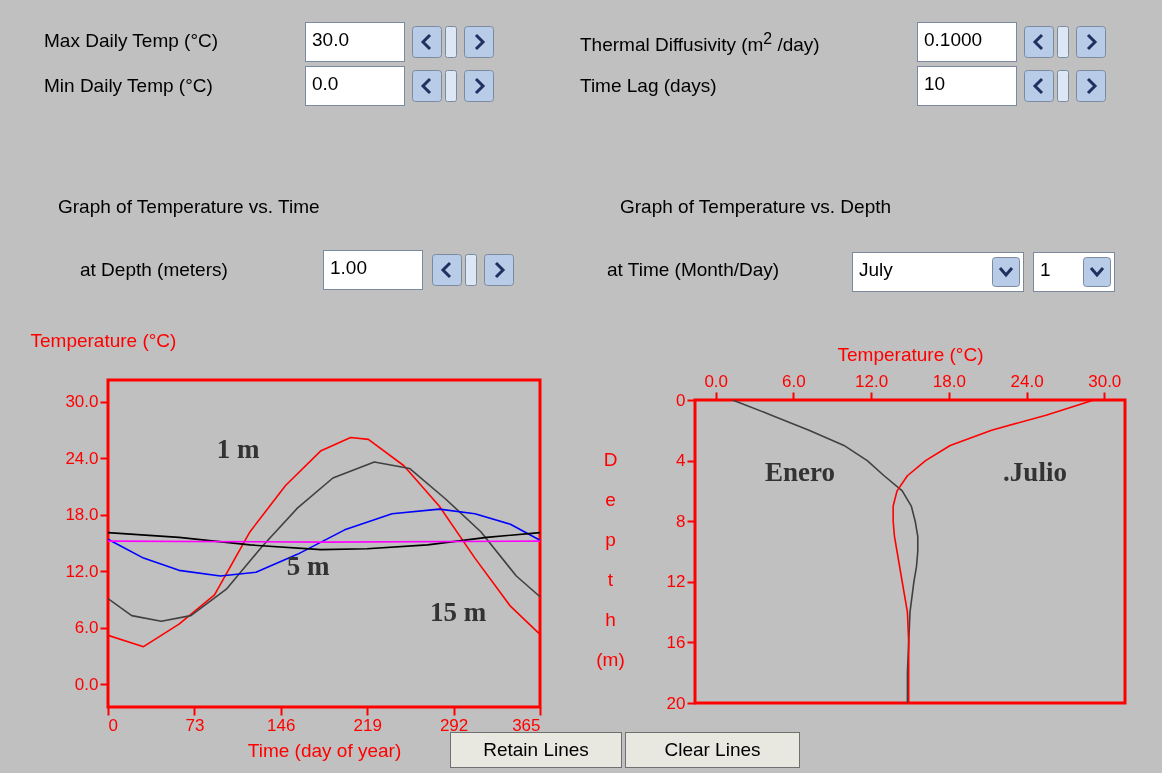 This screenshot has height=773, width=1162. I want to click on text: Time Lag (days), so click(648, 86).